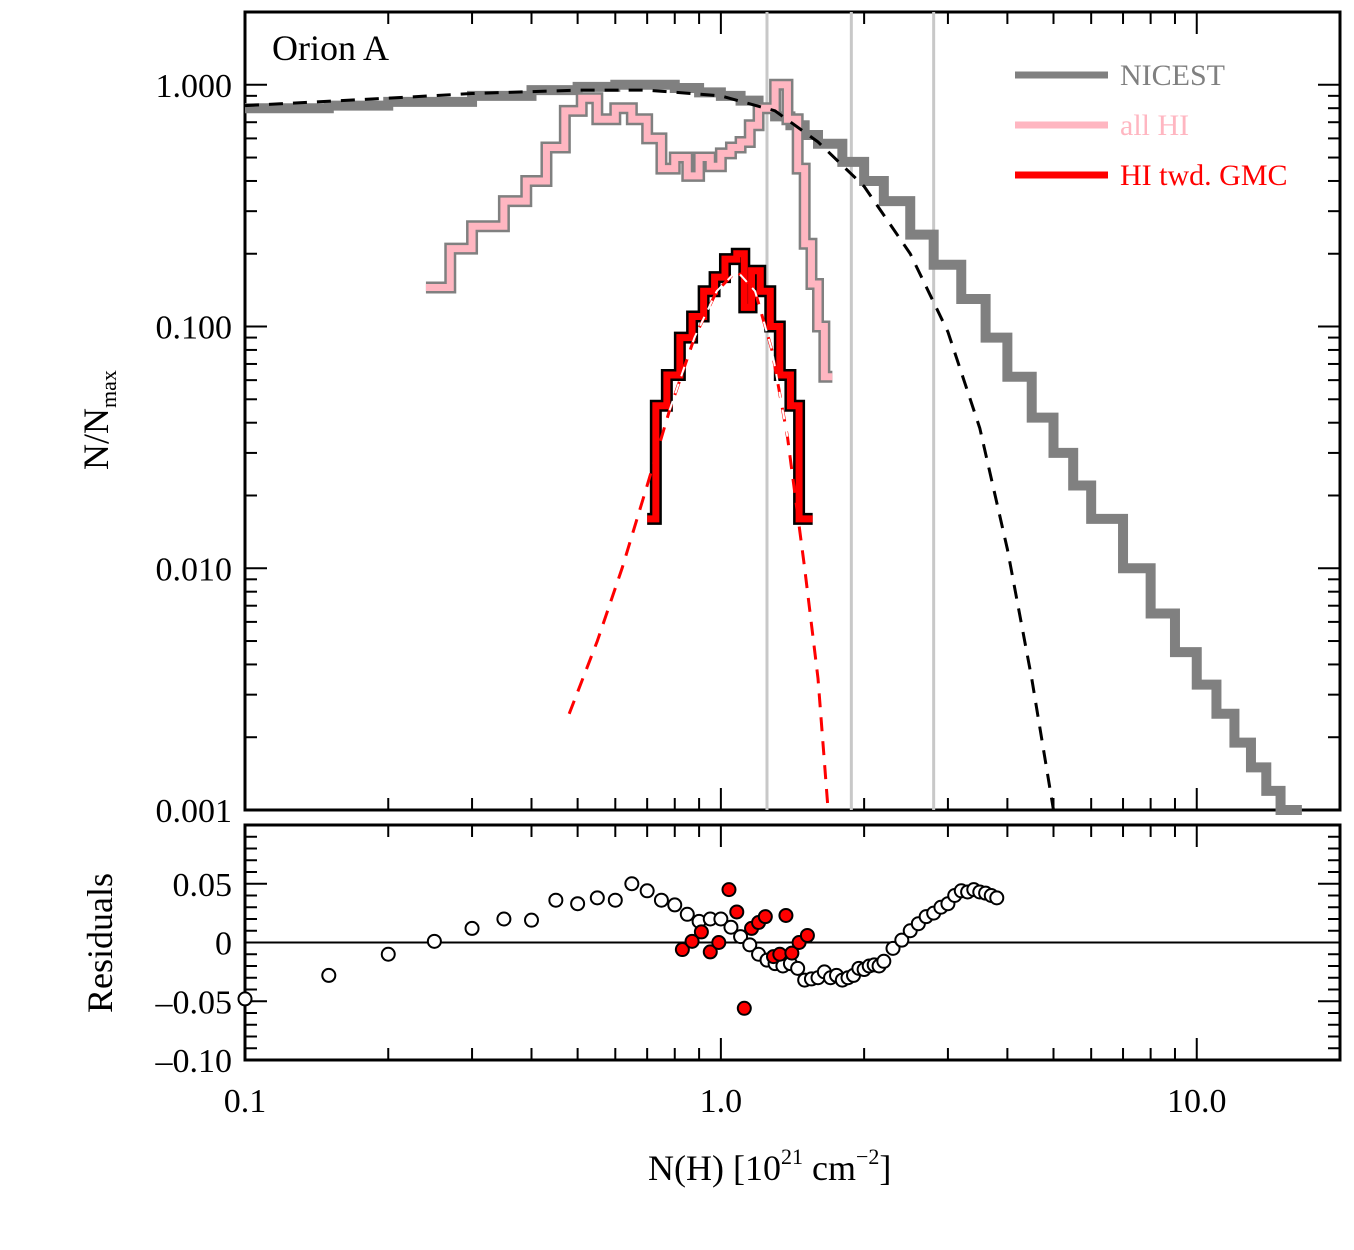  I want to click on bottom-ylabel: Residuals, so click(100, 943).